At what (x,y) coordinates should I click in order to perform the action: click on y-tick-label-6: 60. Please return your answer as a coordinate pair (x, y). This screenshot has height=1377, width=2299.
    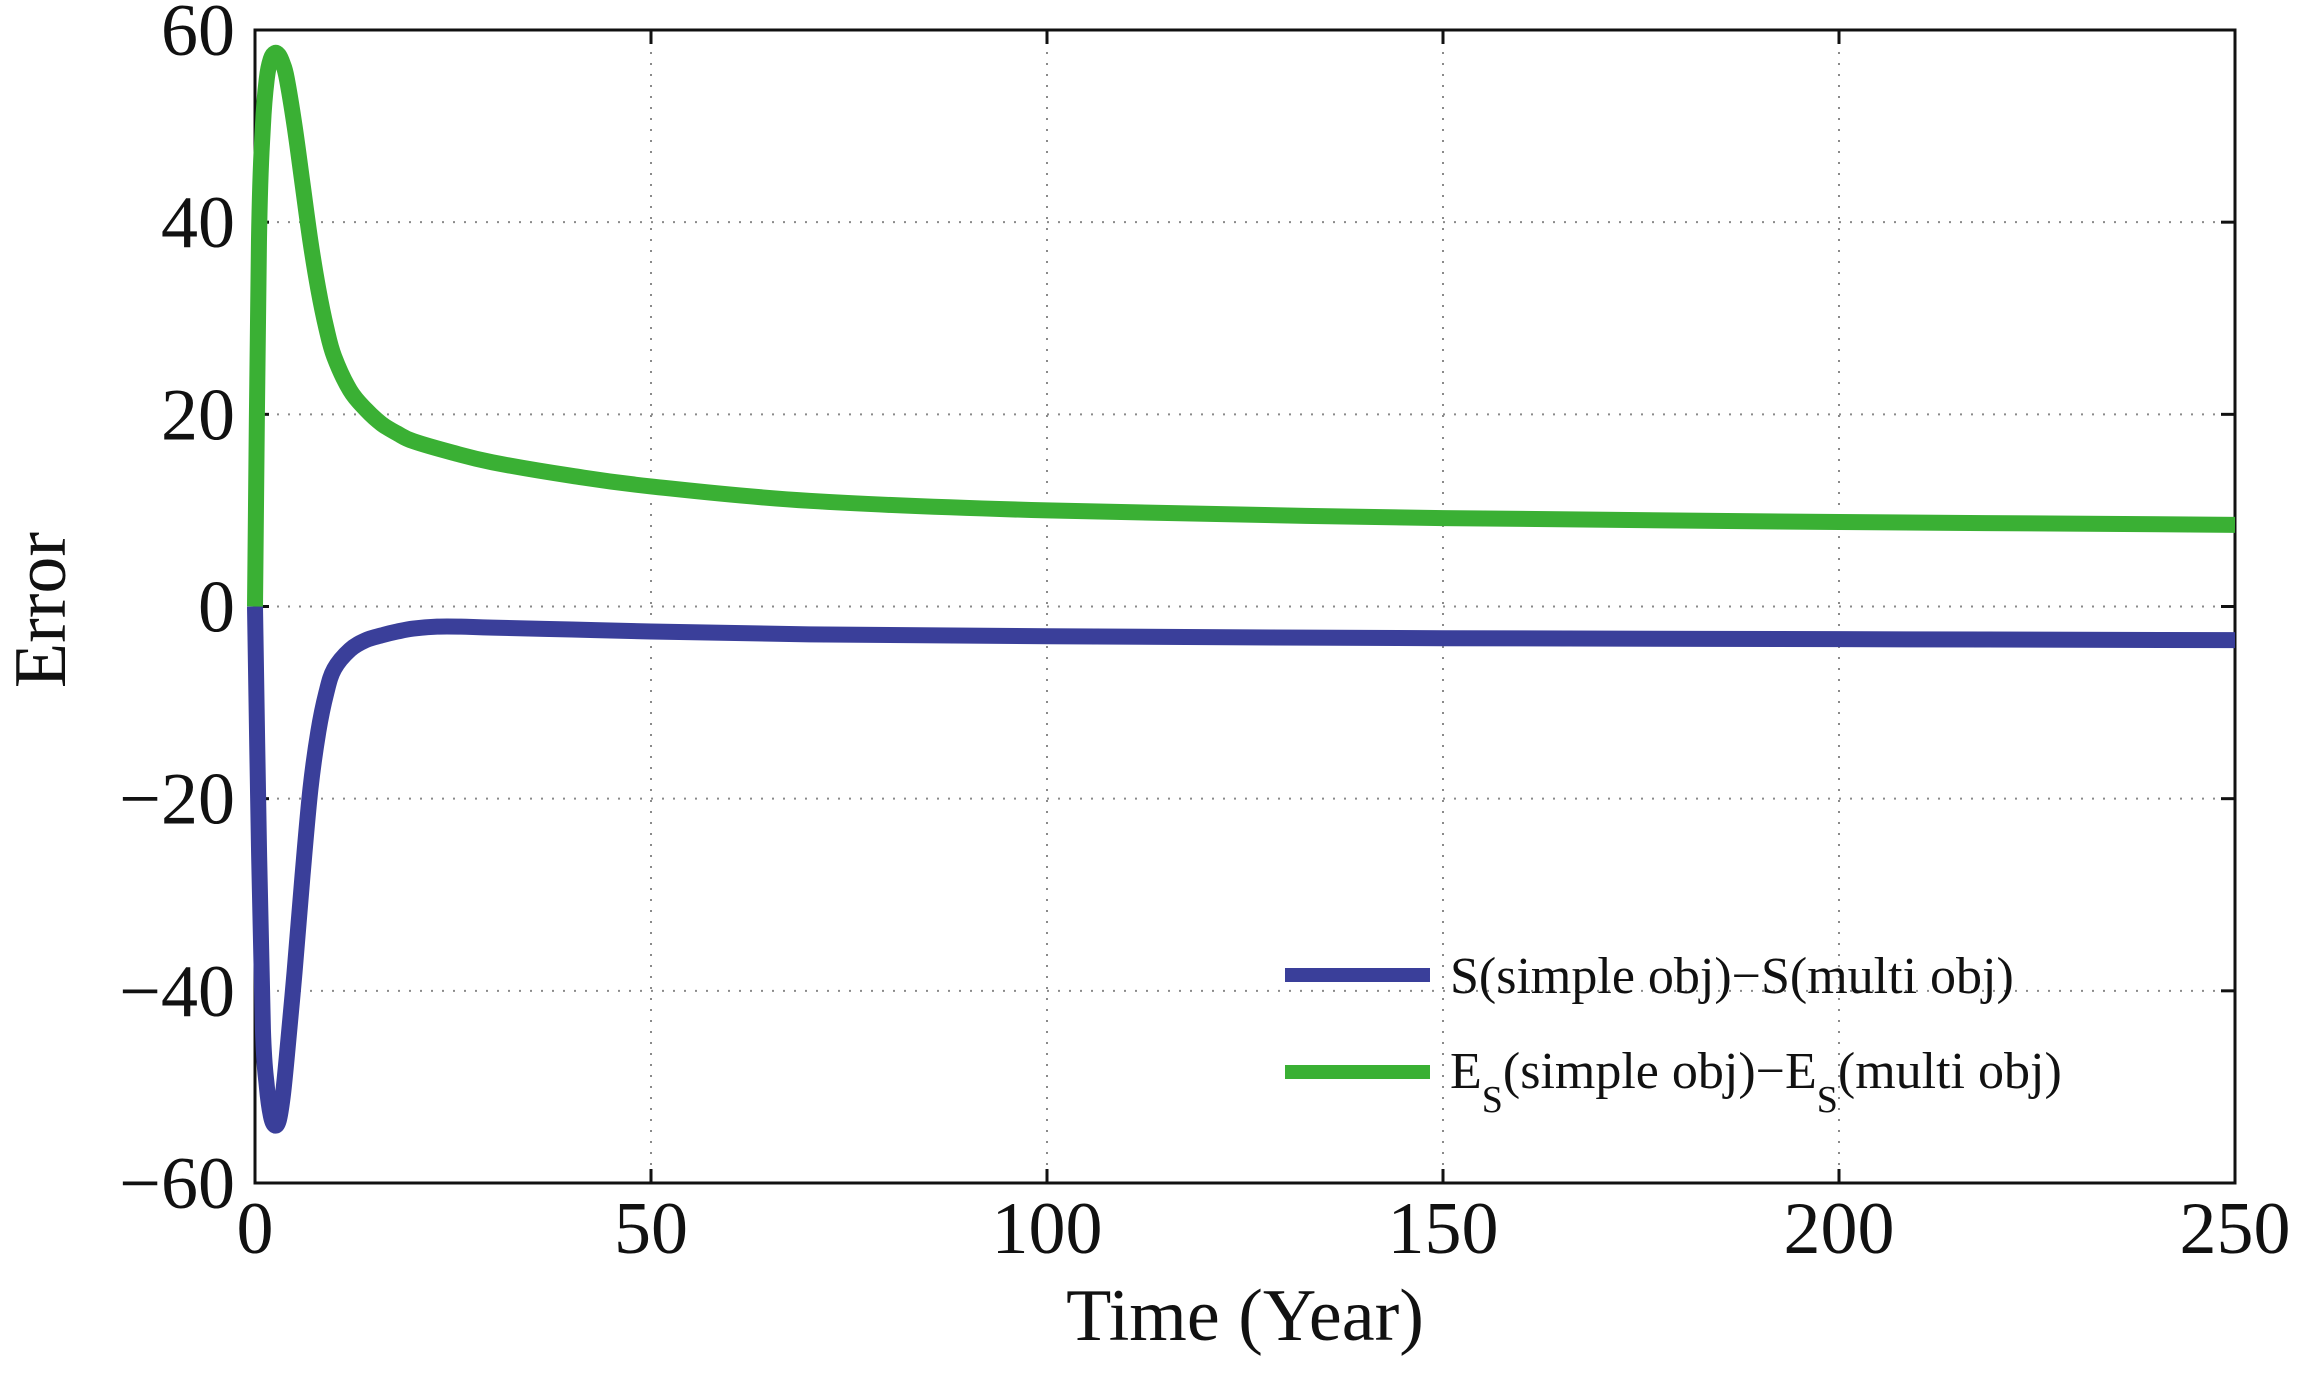
    Looking at the image, I should click on (198, 36).